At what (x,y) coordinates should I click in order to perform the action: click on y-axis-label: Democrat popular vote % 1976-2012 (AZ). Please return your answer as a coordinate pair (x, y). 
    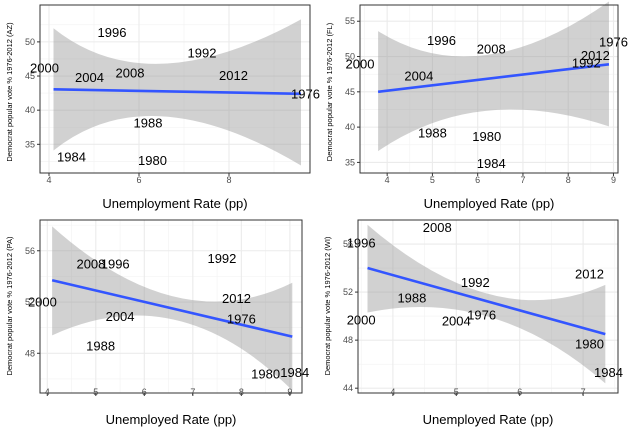
    Looking at the image, I should click on (9, 92).